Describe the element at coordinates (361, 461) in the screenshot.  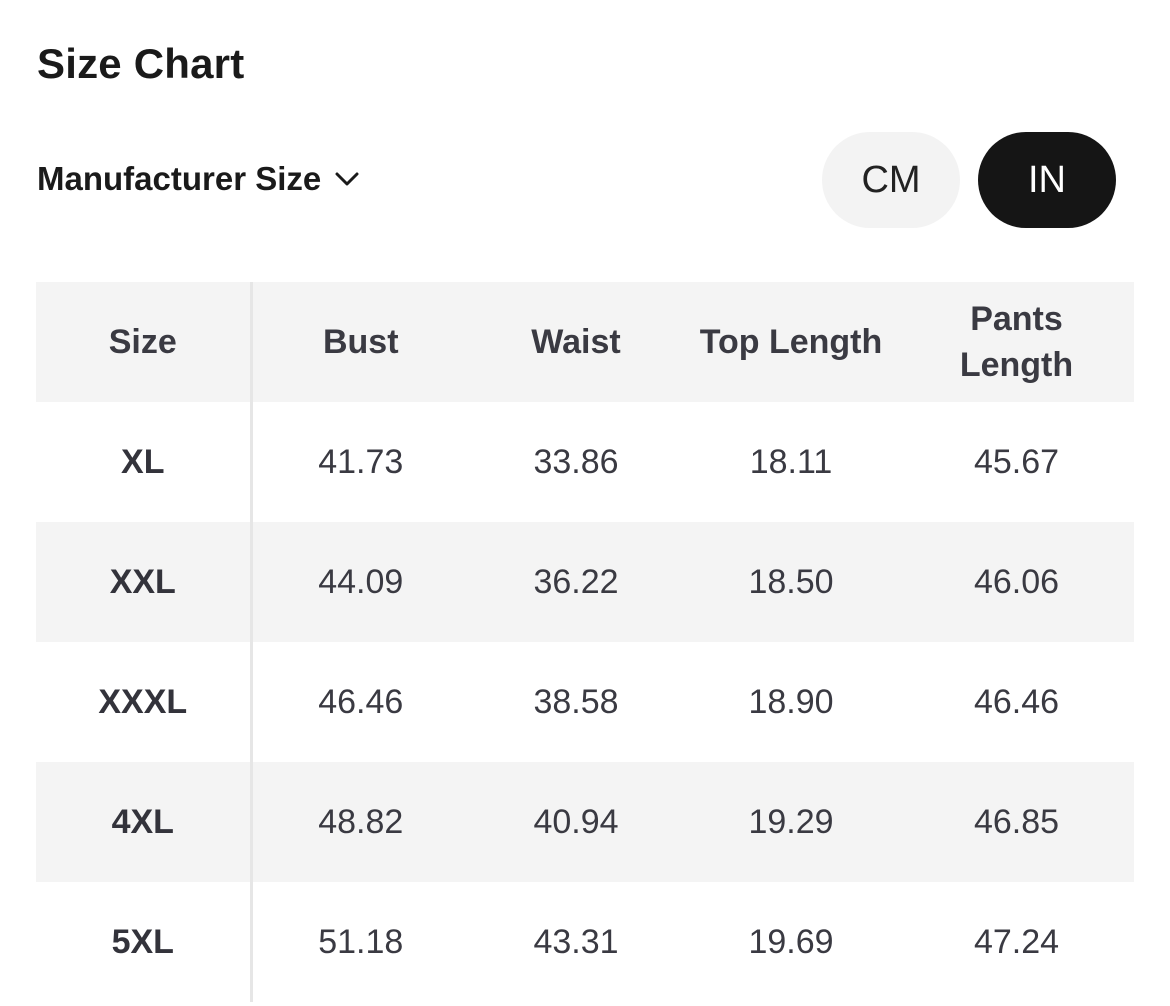
I see `measure-cell: 41.73` at that location.